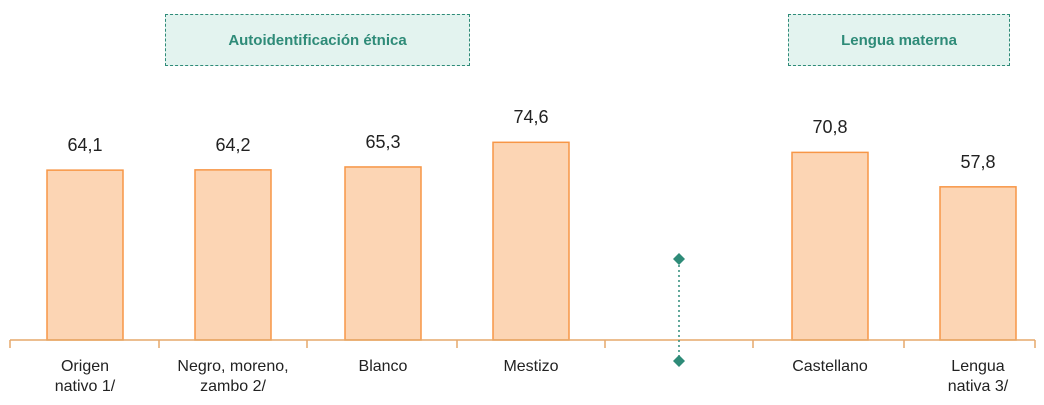  What do you see at coordinates (531, 117) in the screenshot?
I see `value-label-3: 74,6` at bounding box center [531, 117].